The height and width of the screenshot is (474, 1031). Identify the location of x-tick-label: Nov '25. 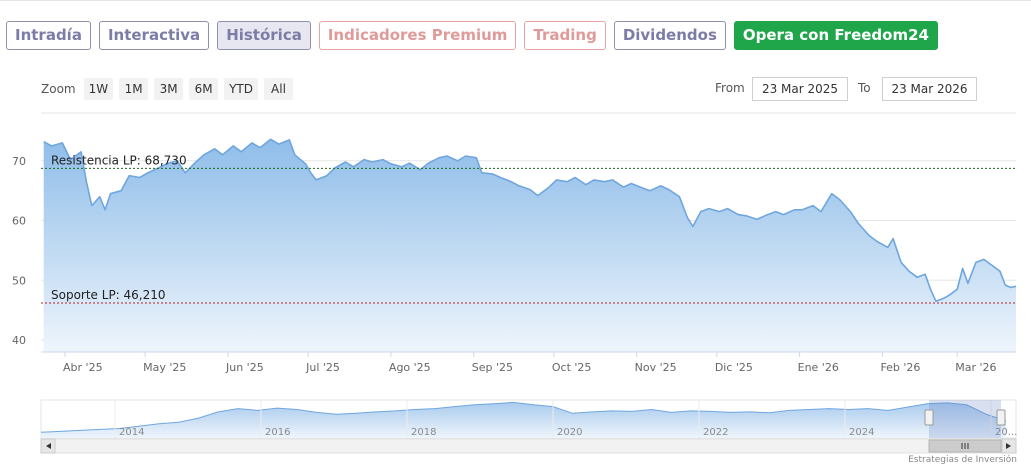
(656, 367).